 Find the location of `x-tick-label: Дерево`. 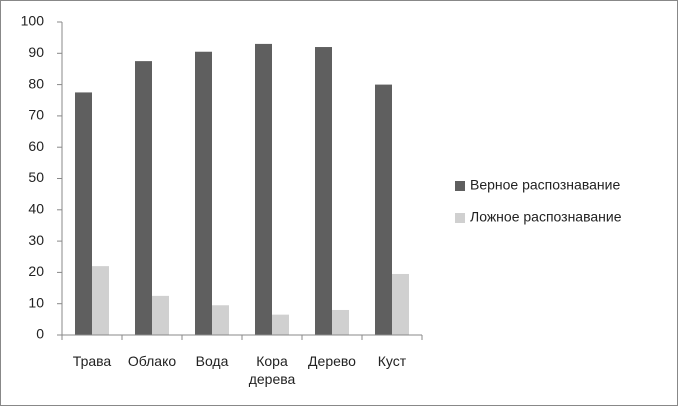

x-tick-label: Дерево is located at coordinates (332, 361).